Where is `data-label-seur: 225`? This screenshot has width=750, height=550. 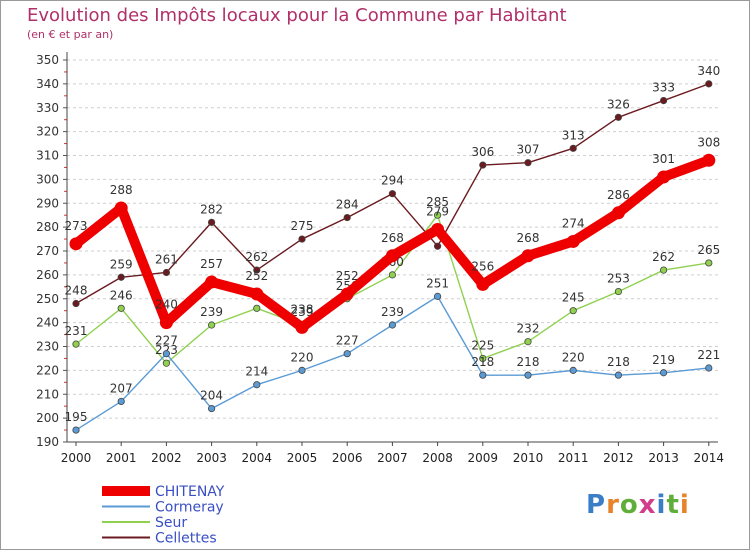
data-label-seur: 225 is located at coordinates (482, 345).